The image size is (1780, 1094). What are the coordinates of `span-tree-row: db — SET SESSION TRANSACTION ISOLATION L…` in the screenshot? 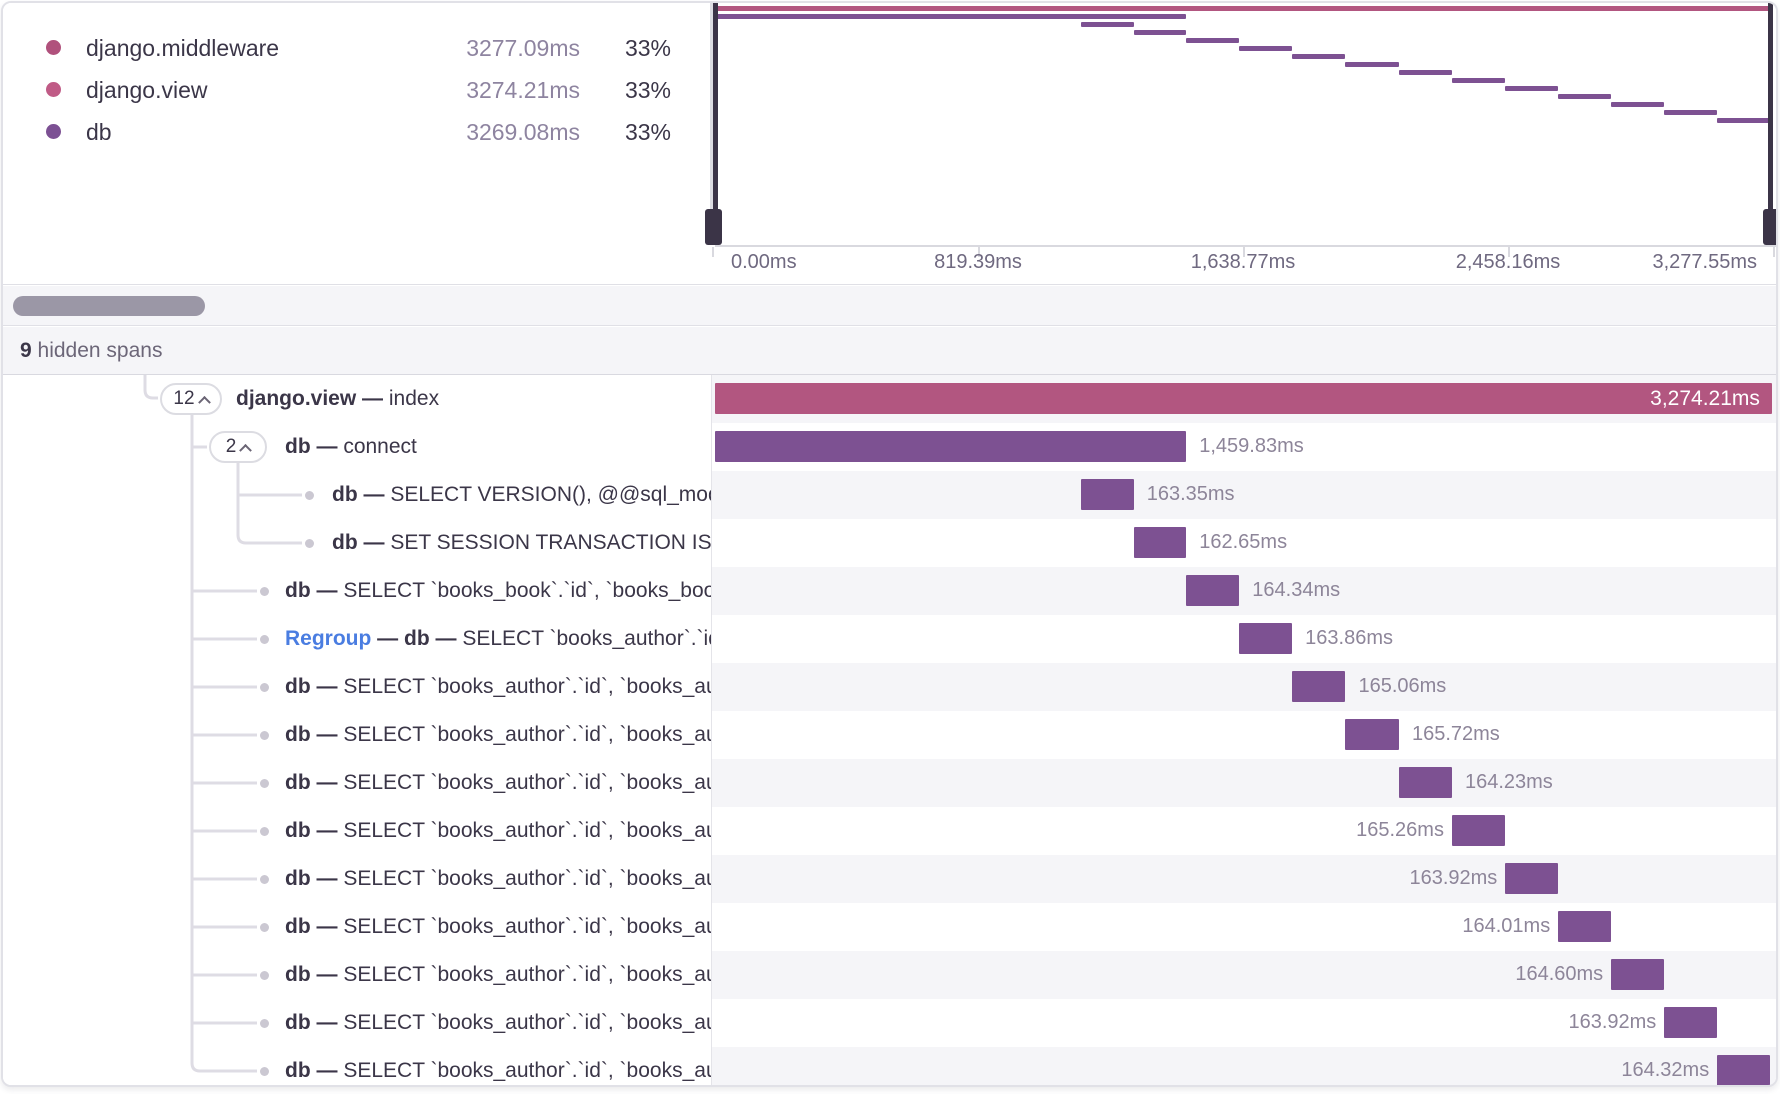 It's located at (357, 543).